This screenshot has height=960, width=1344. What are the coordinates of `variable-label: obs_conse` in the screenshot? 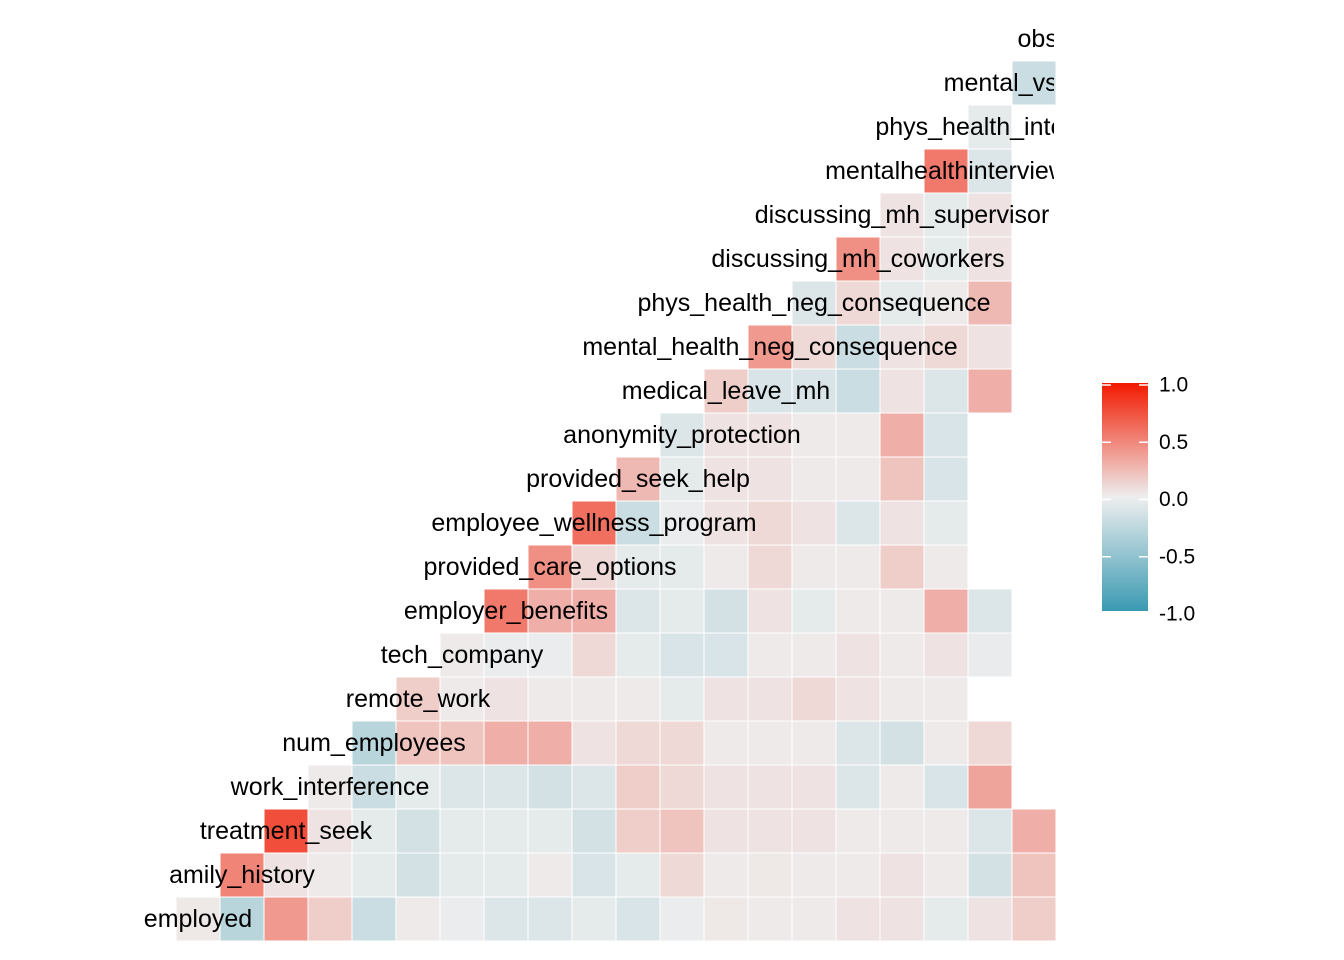 It's located at (1078, 39).